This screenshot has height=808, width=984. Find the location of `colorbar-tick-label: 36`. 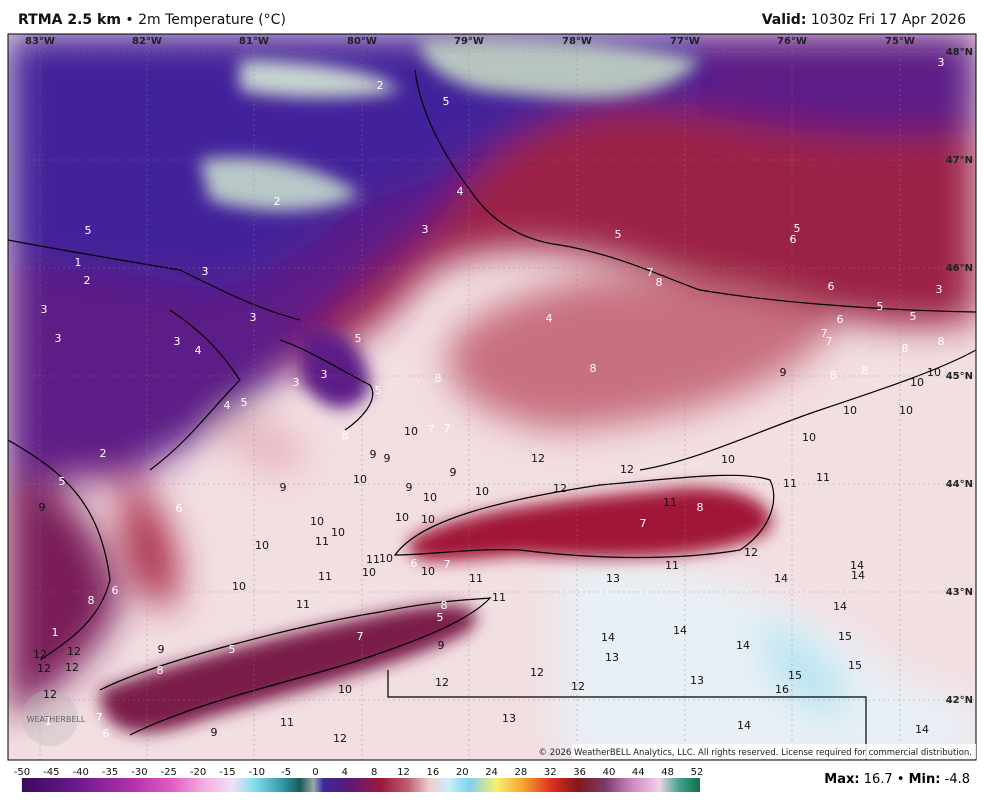

colorbar-tick-label: 36 is located at coordinates (579, 772).